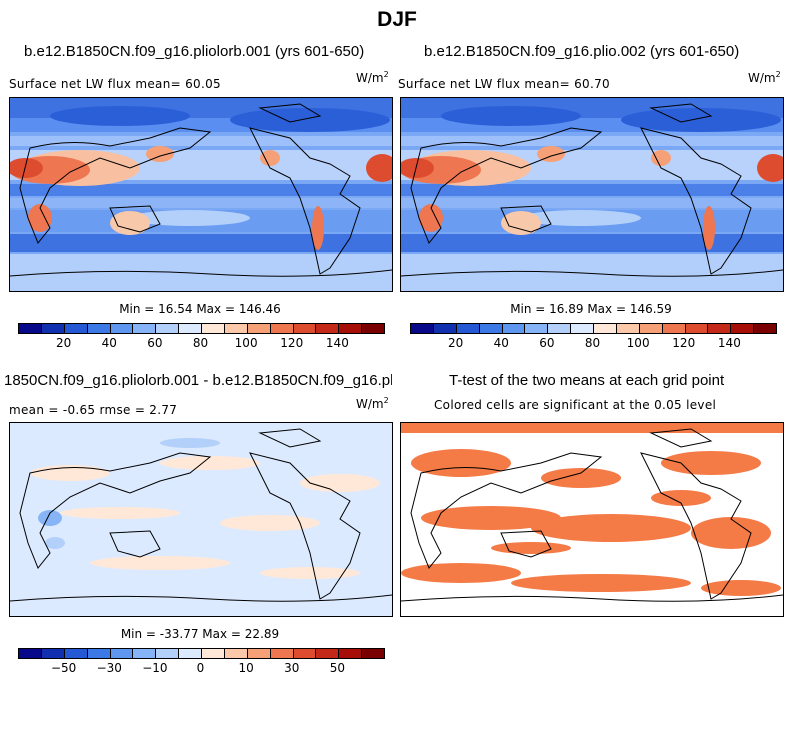  I want to click on colorbar-tick-label: −30, so click(109, 668).